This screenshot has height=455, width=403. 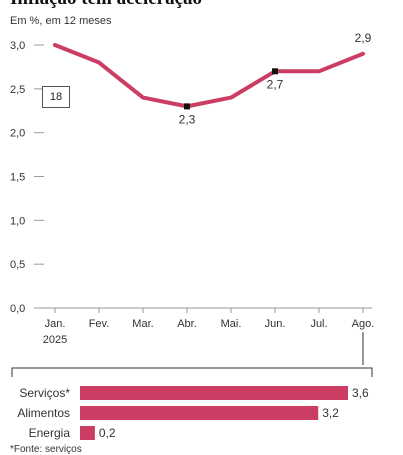 I want to click on x-axis: Jan. 2025 Fev. Mar. Abr. Mai. Jun. Jul. Ago., so click(x=204, y=326).